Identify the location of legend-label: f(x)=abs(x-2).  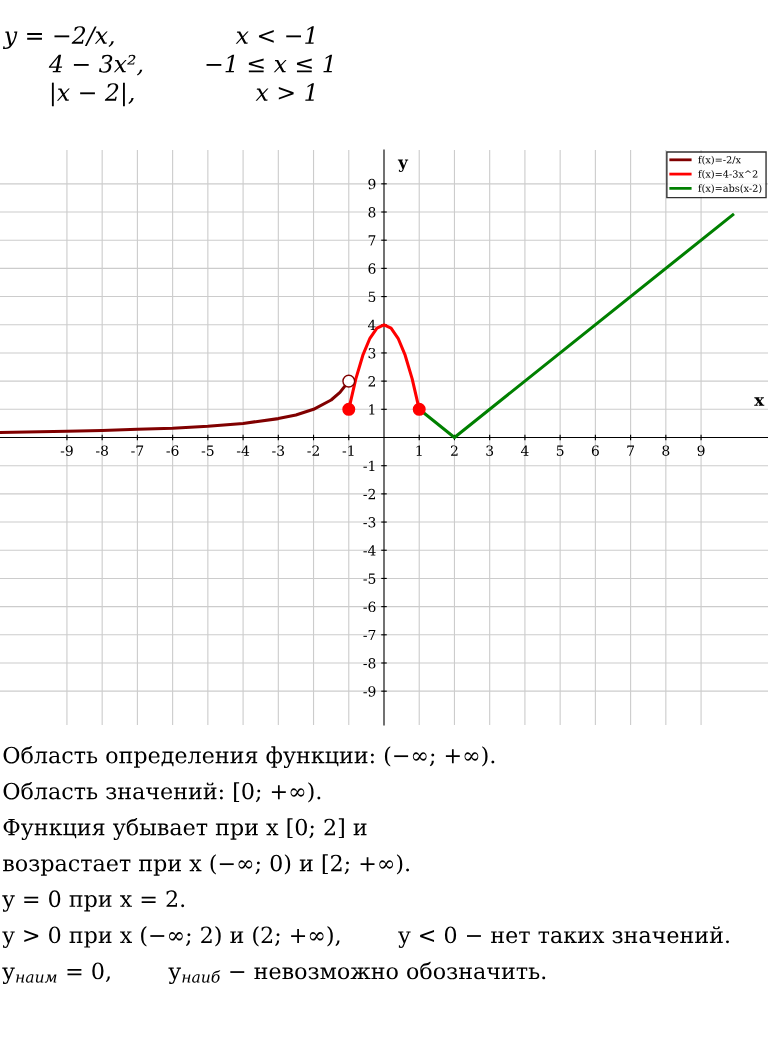
(730, 189).